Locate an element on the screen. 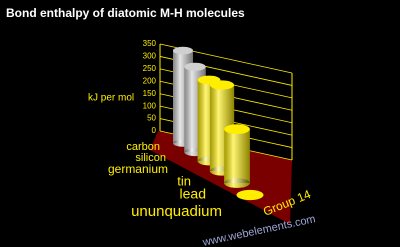  bar-shade-bottom is located at coordinates (237, 183).